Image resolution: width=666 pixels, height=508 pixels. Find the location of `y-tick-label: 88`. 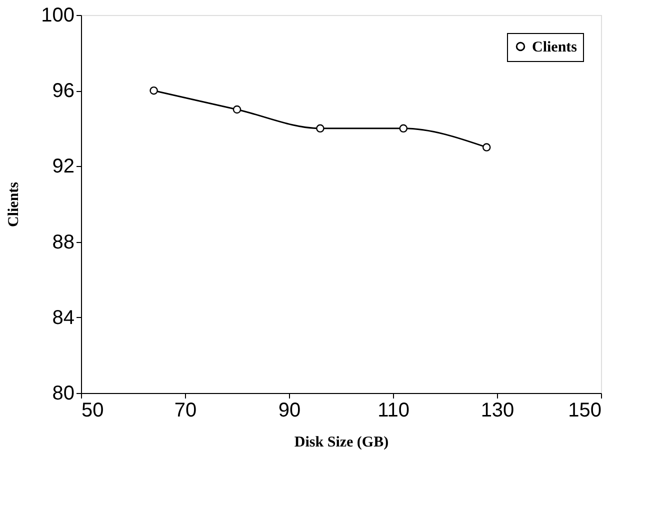

y-tick-label: 88 is located at coordinates (63, 242).